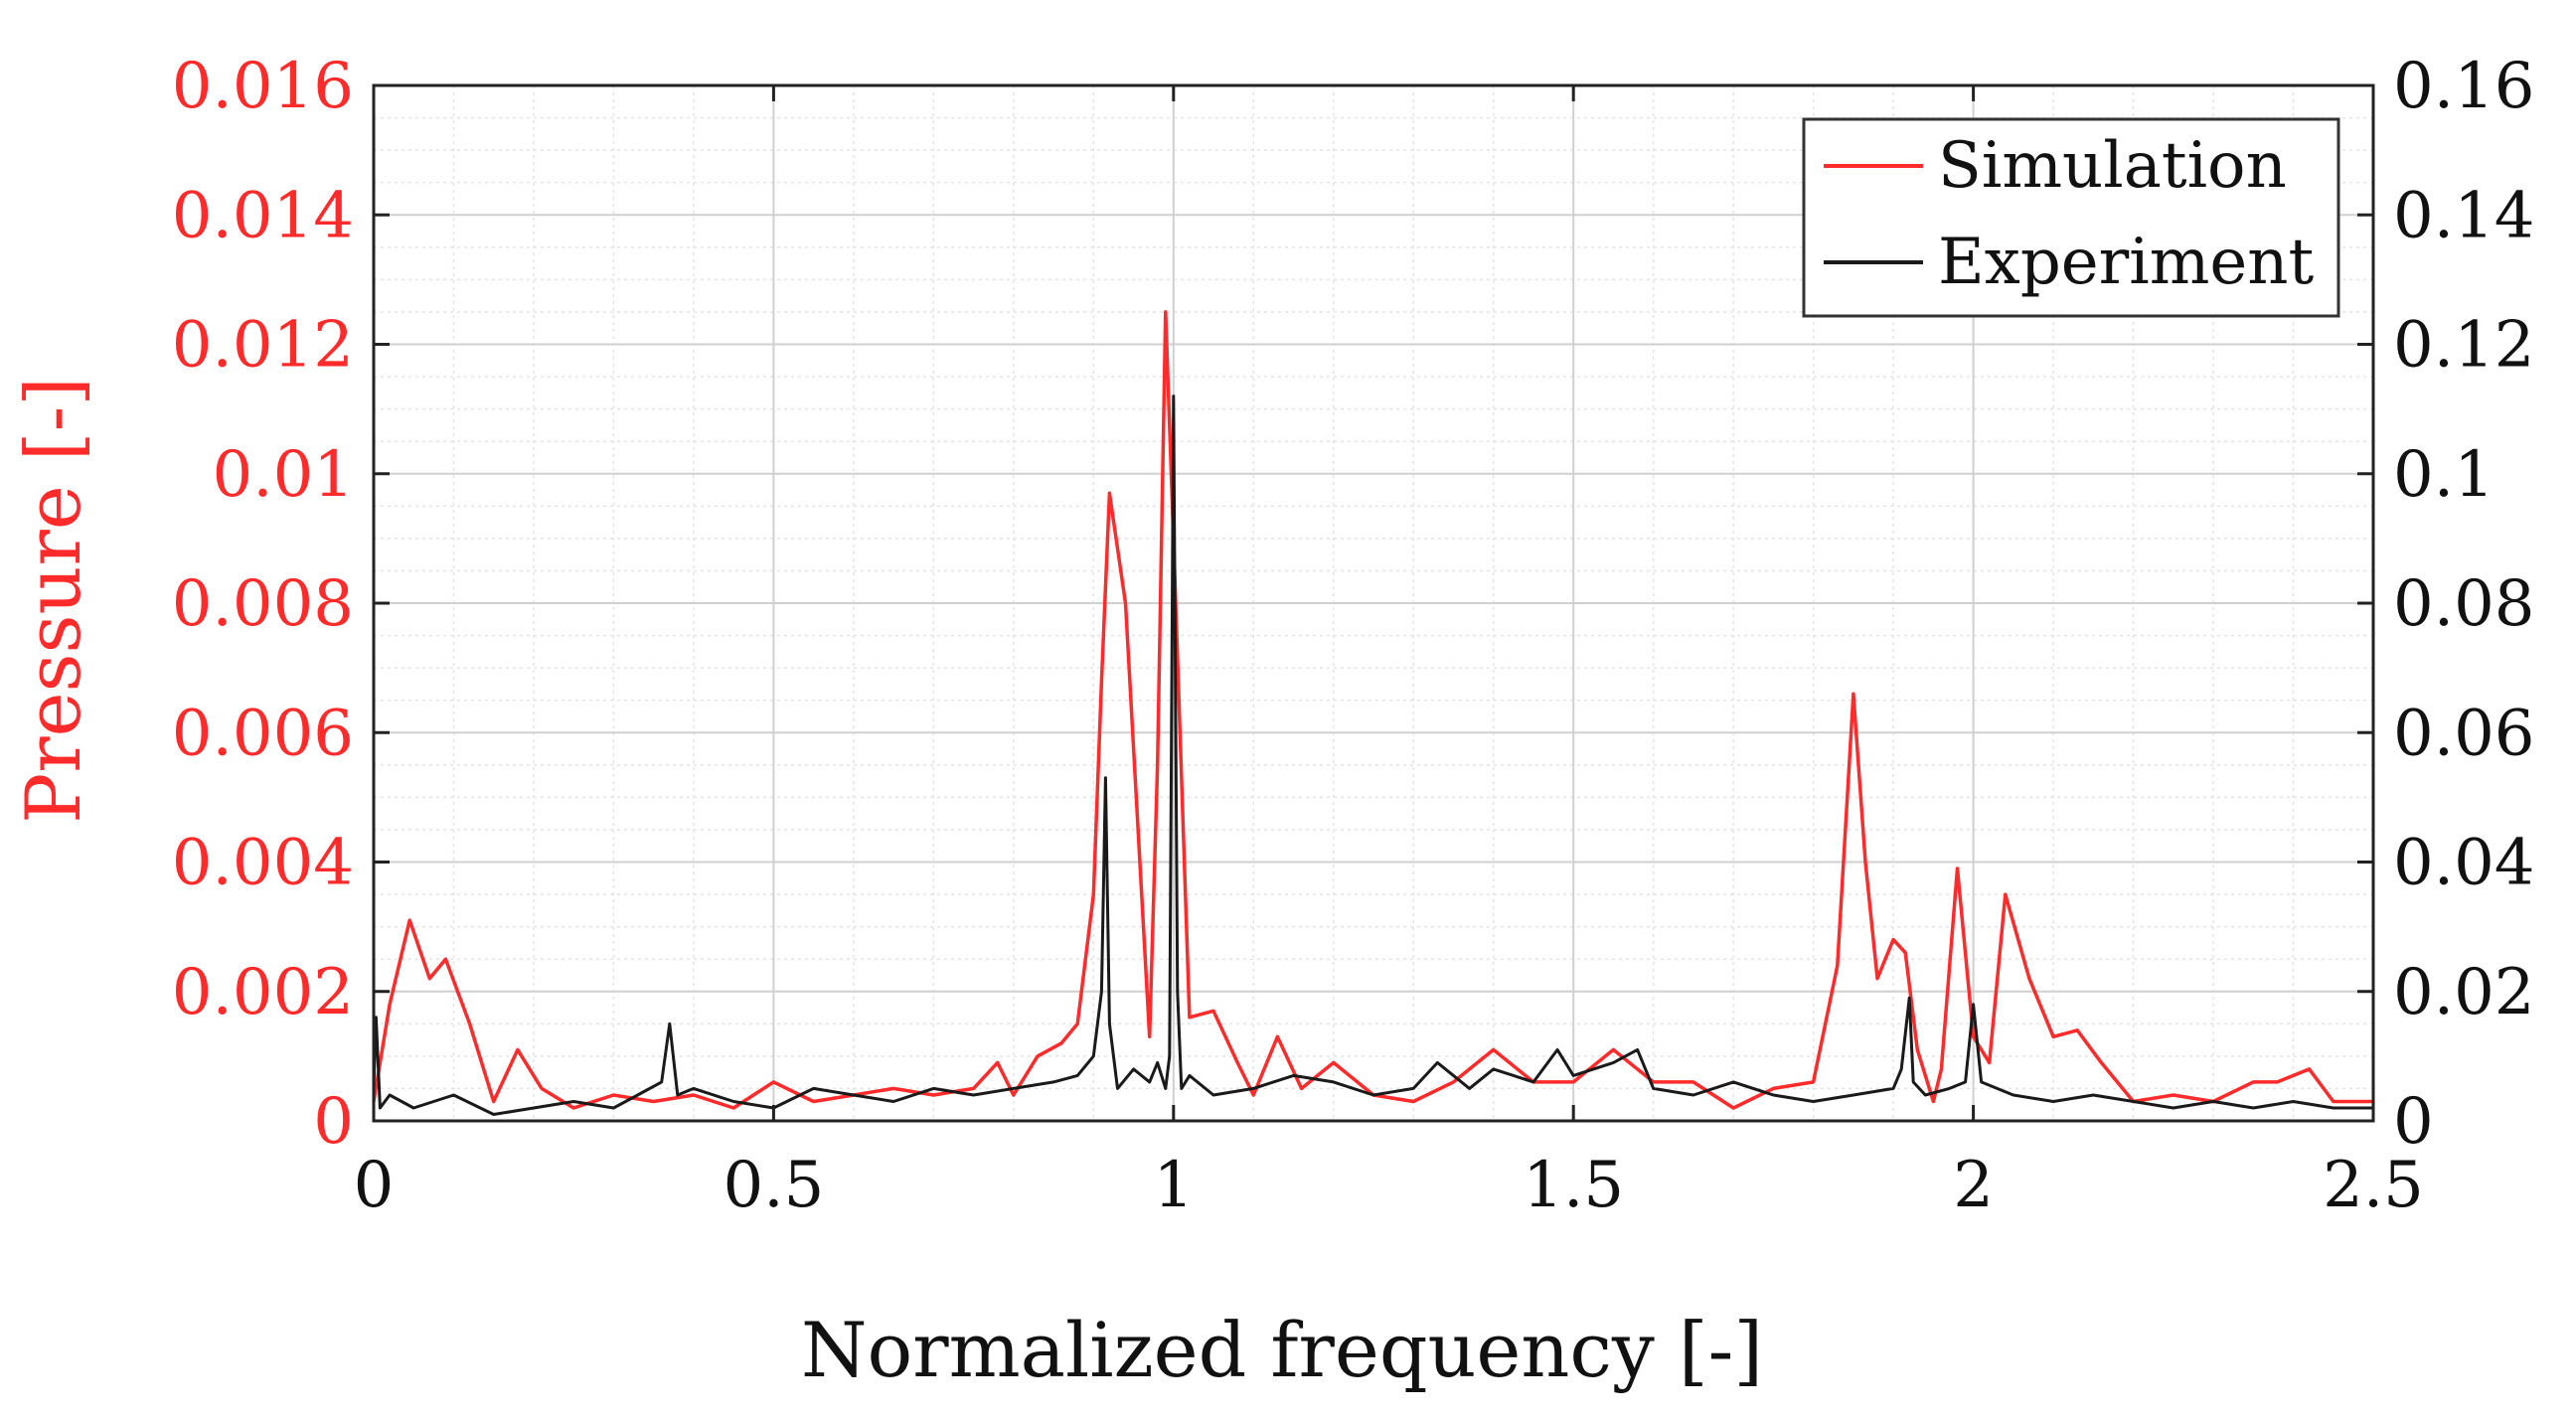  Describe the element at coordinates (263, 215) in the screenshot. I see `y-left-tick-label: 0.014` at that location.